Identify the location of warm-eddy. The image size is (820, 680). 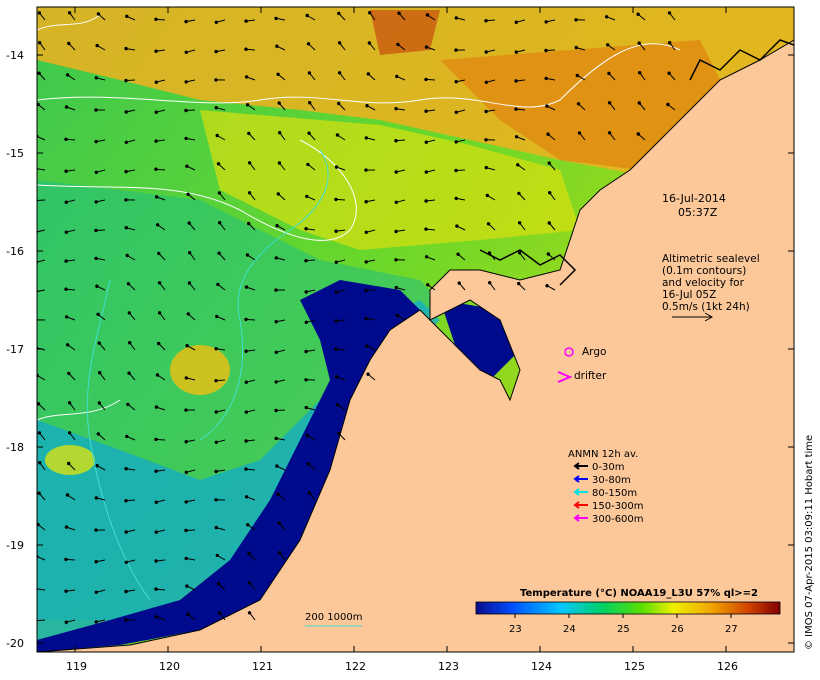
(200, 370).